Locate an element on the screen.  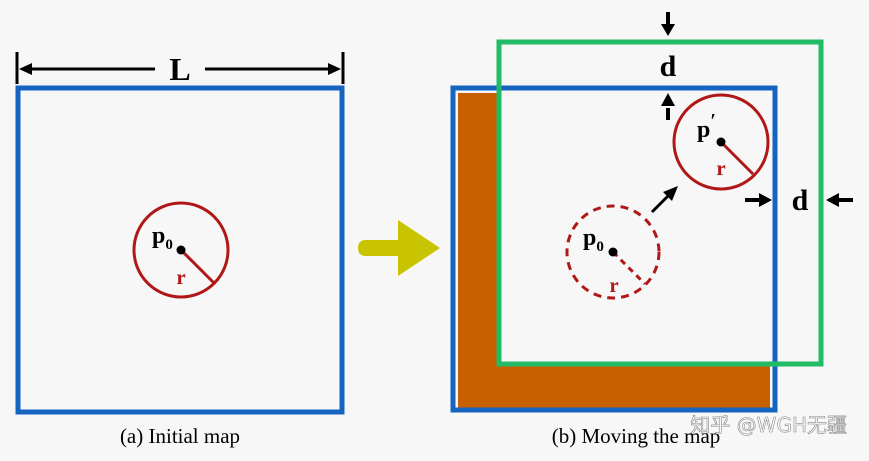
moved-point-label: p′ is located at coordinates (706, 126).